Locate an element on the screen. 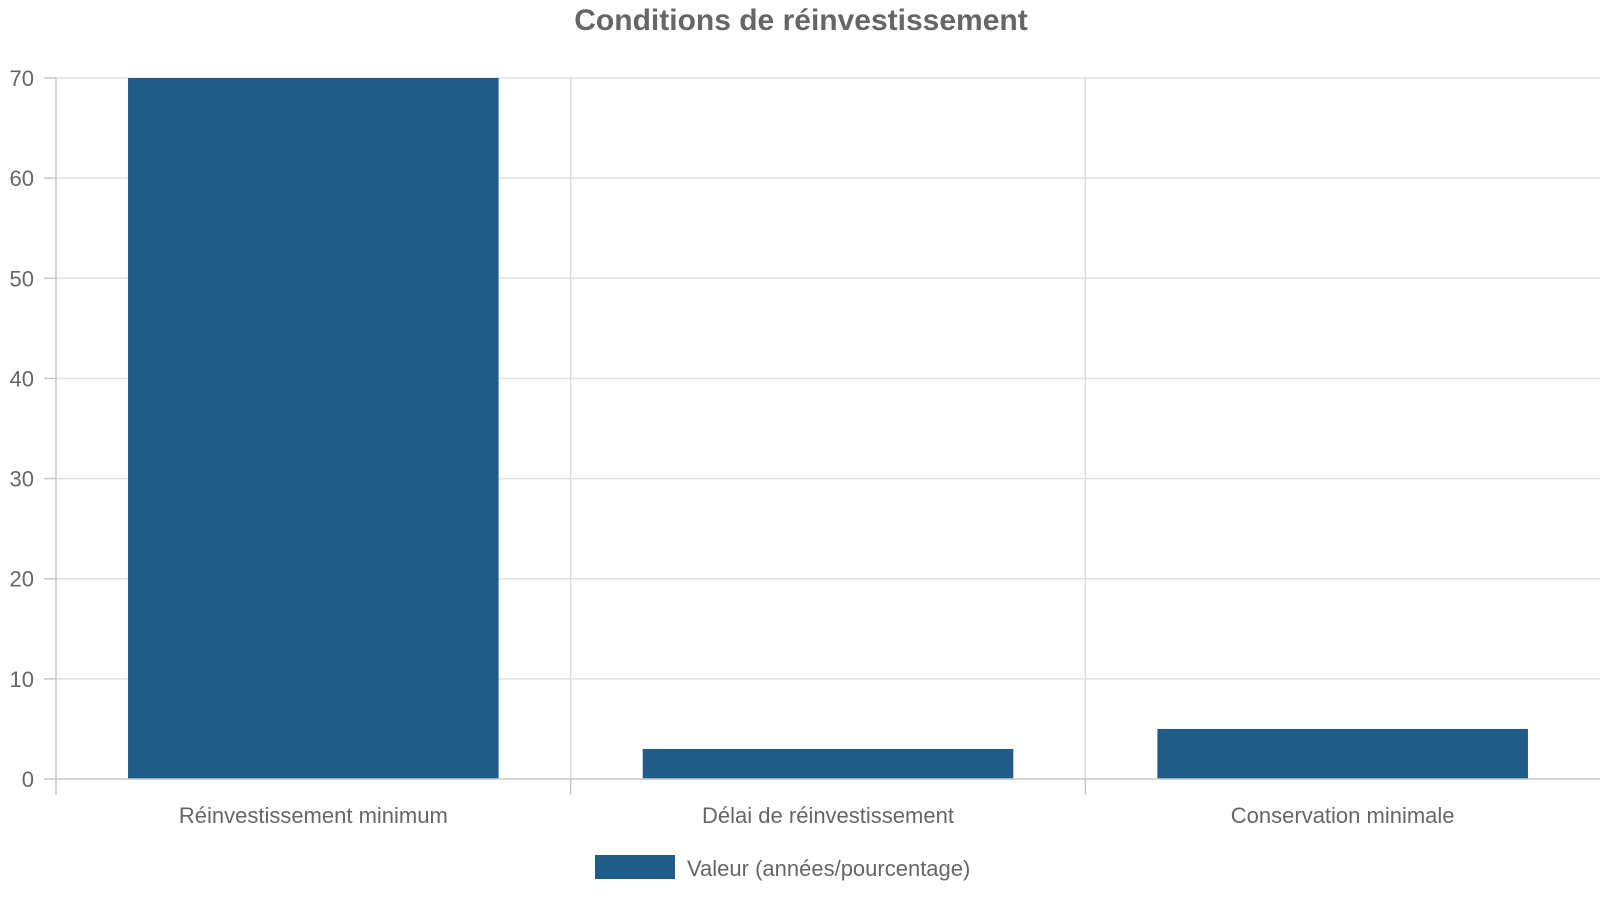 The height and width of the screenshot is (900, 1600). y-tick-label: 60 is located at coordinates (22, 178).